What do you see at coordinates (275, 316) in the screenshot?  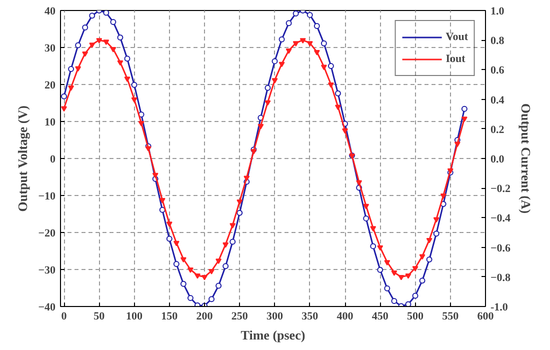 I see `x-tick-label: 300` at bounding box center [275, 316].